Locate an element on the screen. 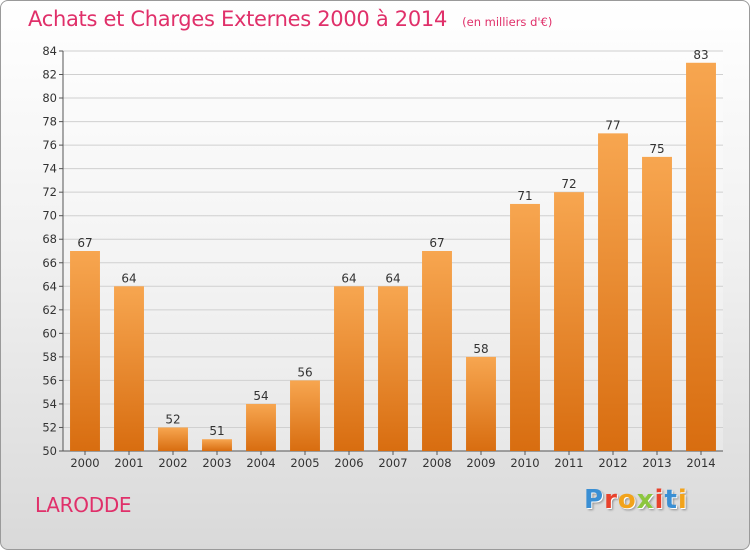 The width and height of the screenshot is (750, 550). y-tick-label: 50 is located at coordinates (49, 451).